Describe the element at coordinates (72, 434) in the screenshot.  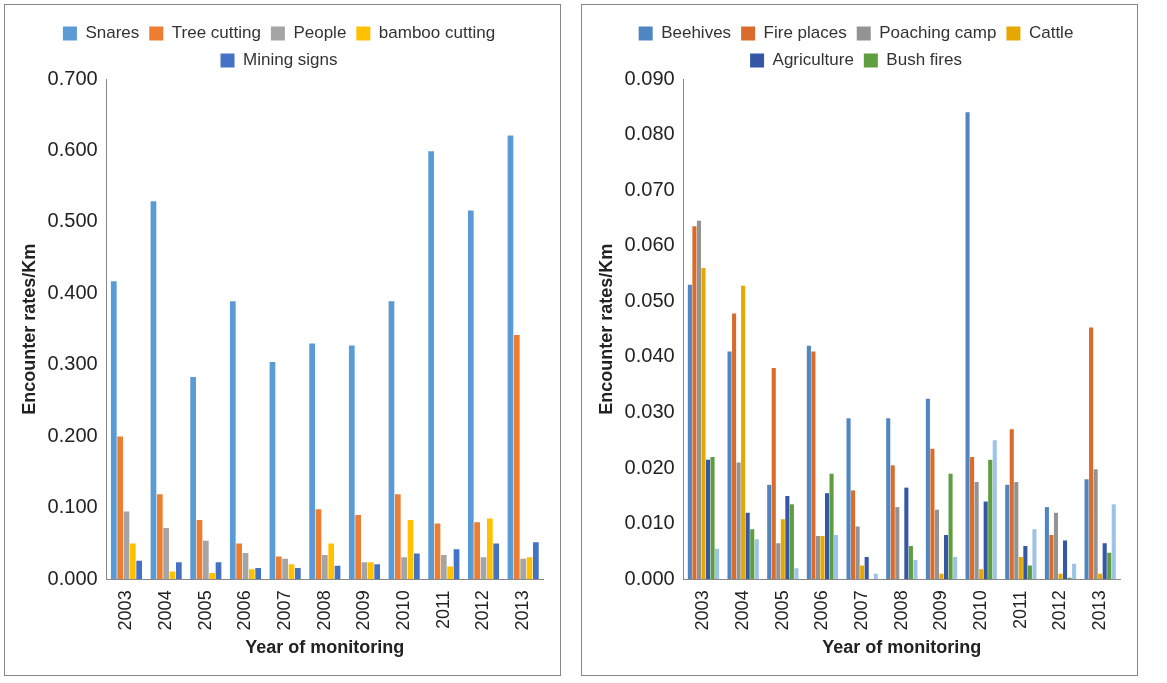
I see `y-tick-label: 0.200` at that location.